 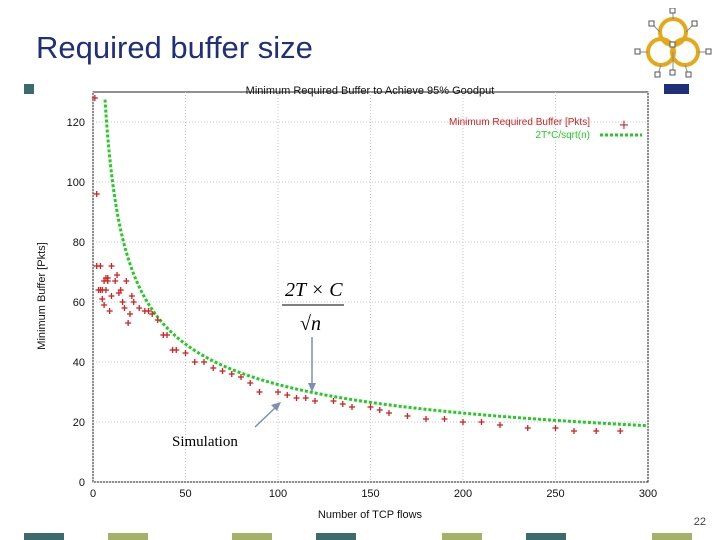 What do you see at coordinates (519, 122) in the screenshot?
I see `legend-label-simulation: Minimum Required Buffer [Pkts]` at bounding box center [519, 122].